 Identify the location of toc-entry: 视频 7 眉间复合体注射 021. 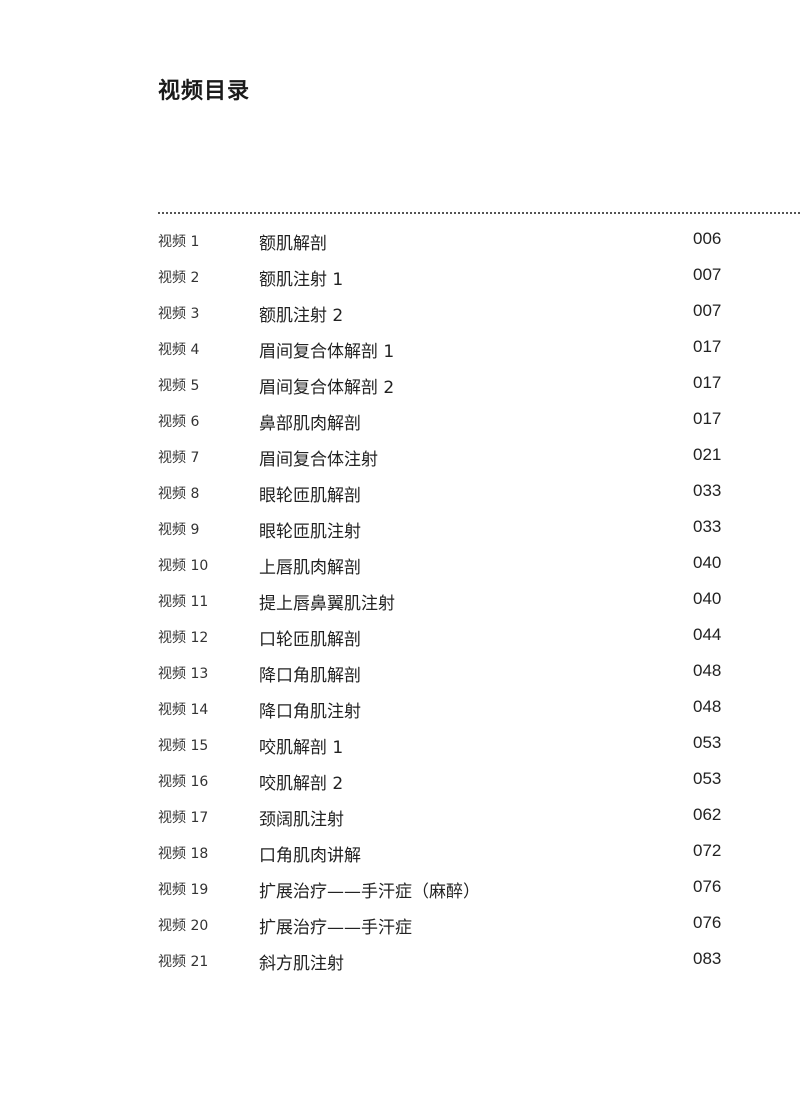
(400, 456).